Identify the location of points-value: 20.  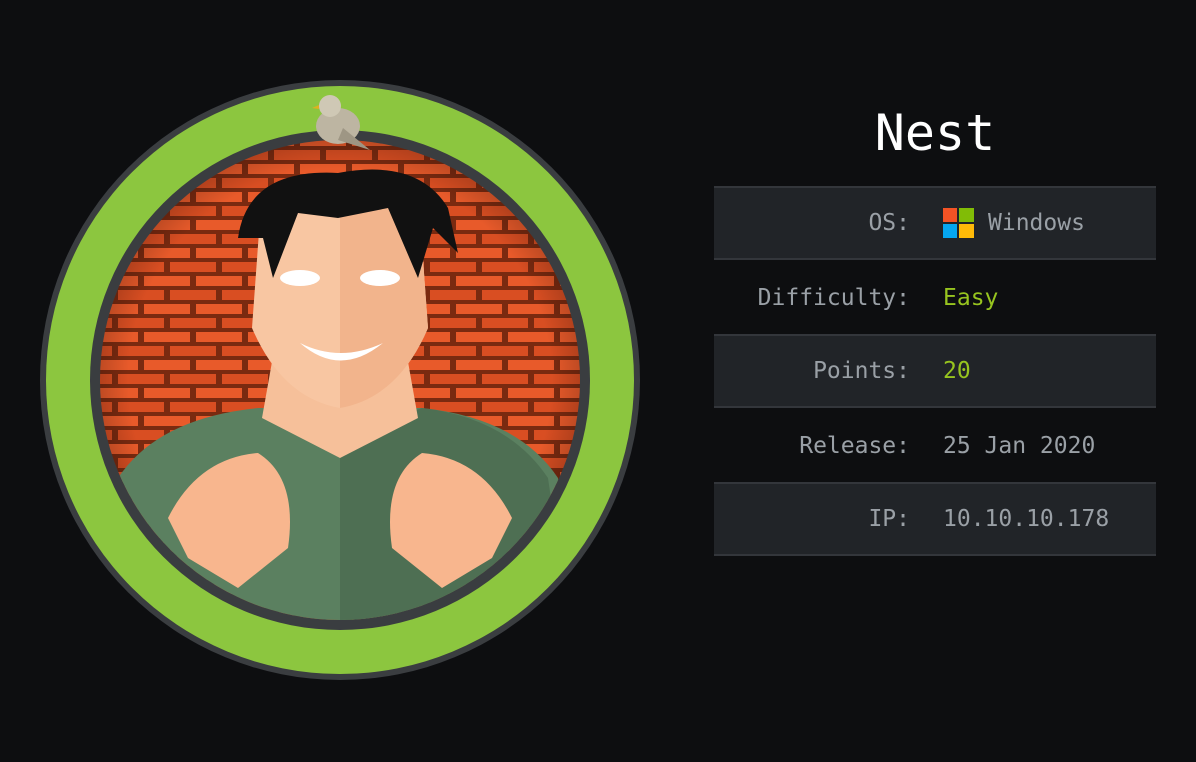
(957, 371).